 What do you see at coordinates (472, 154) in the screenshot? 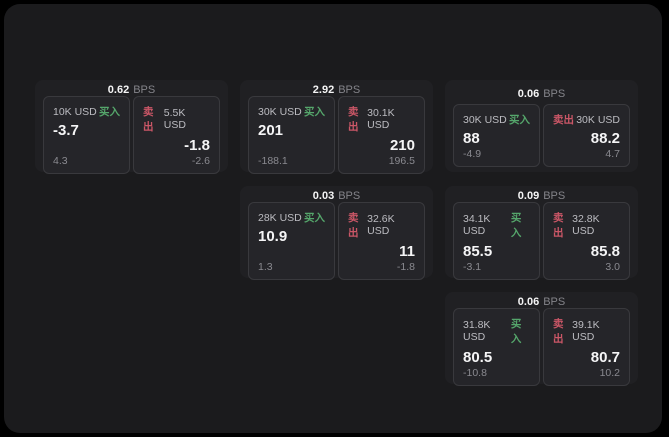
I see `buy-delta: -4.9` at bounding box center [472, 154].